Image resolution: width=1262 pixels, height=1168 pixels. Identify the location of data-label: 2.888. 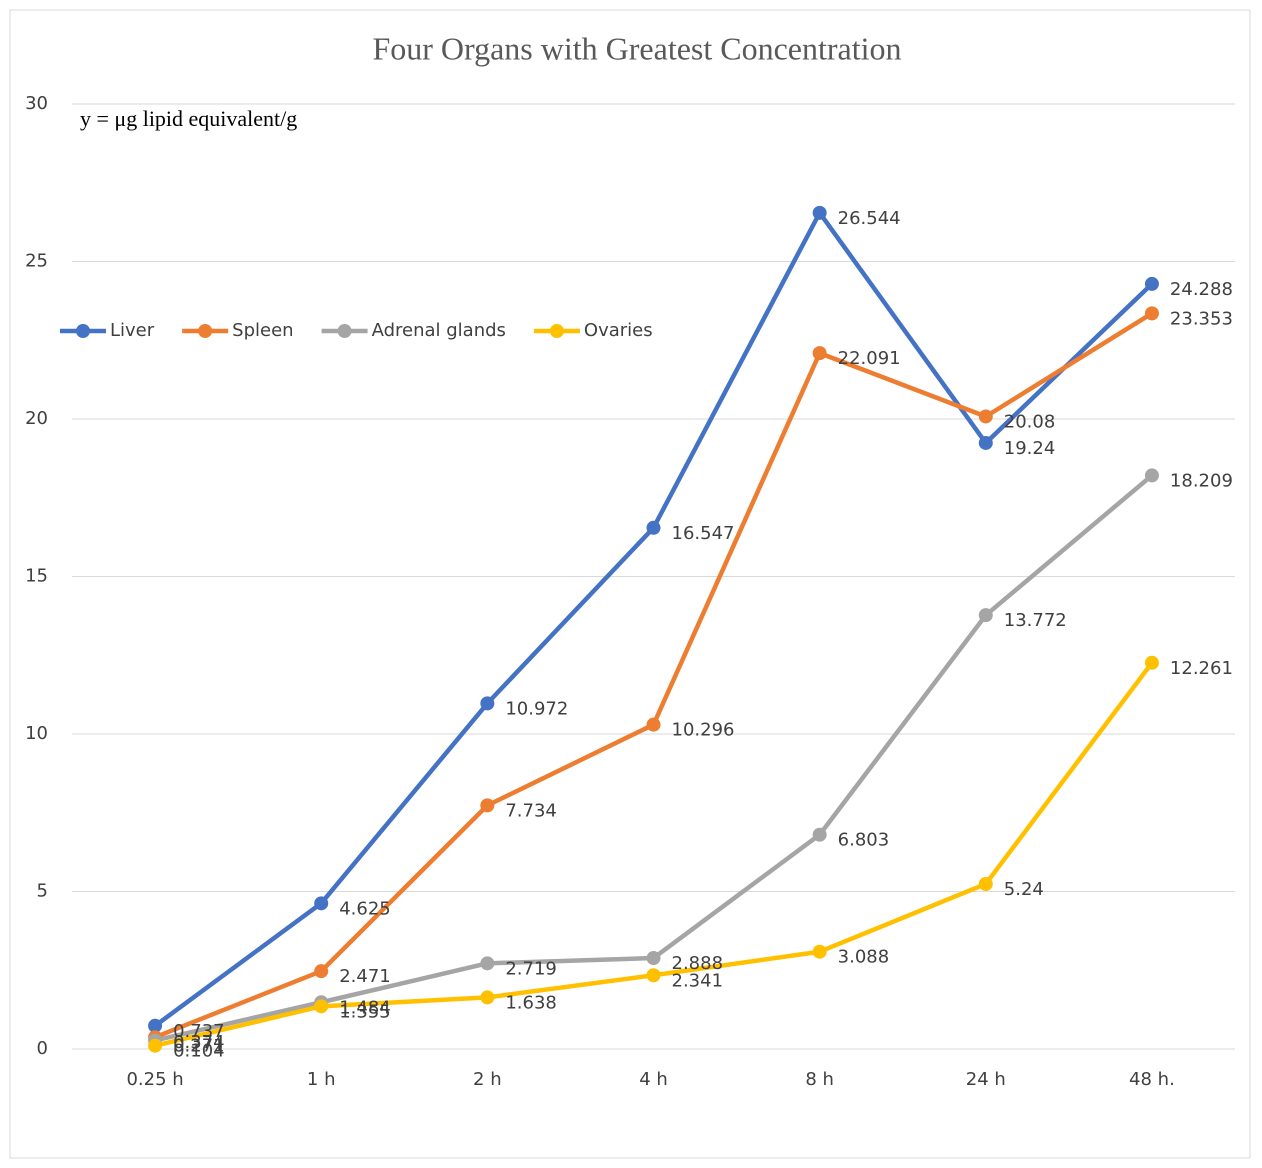
(698, 963).